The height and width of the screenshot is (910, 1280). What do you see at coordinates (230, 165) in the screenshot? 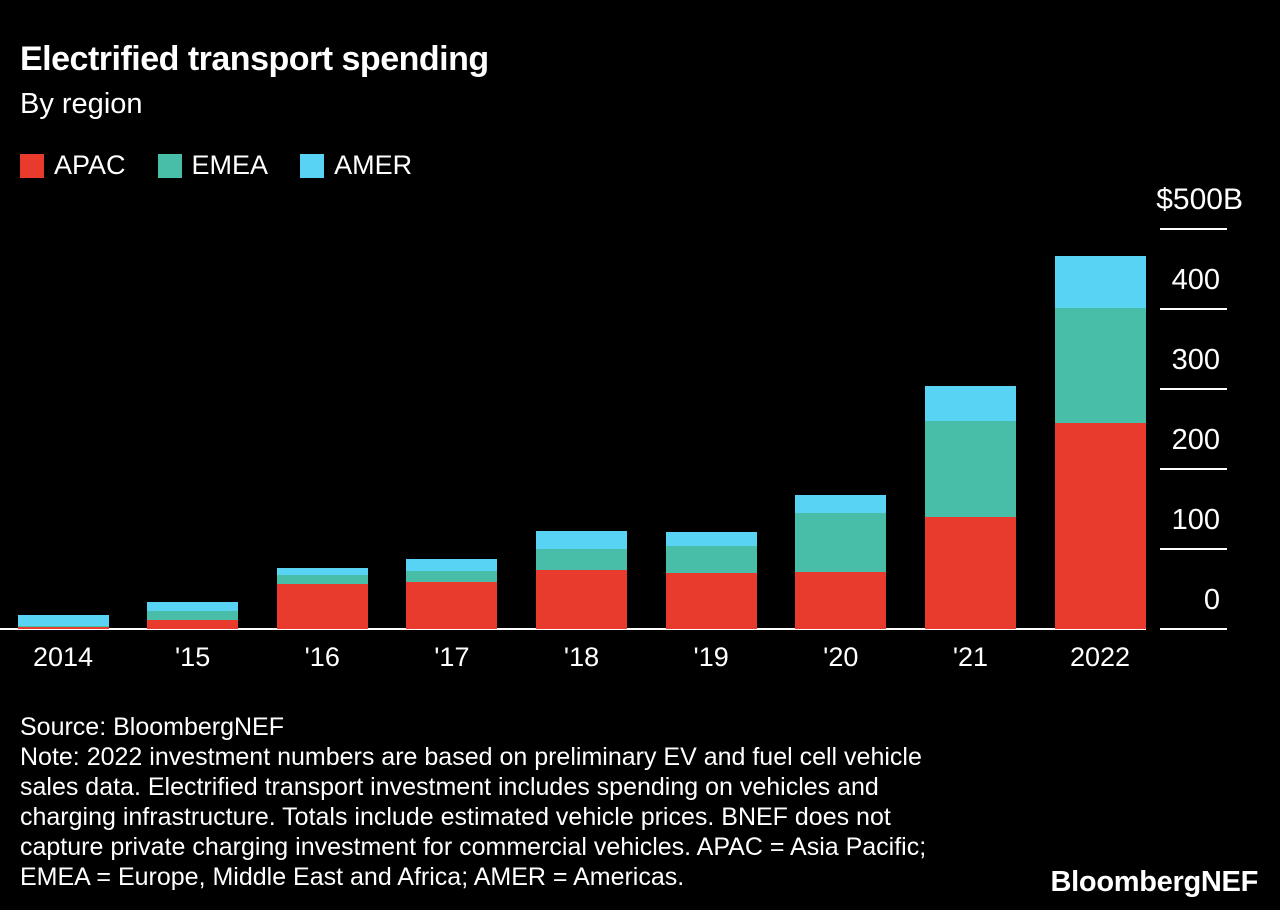
I see `legend-label-emea: EMEA` at bounding box center [230, 165].